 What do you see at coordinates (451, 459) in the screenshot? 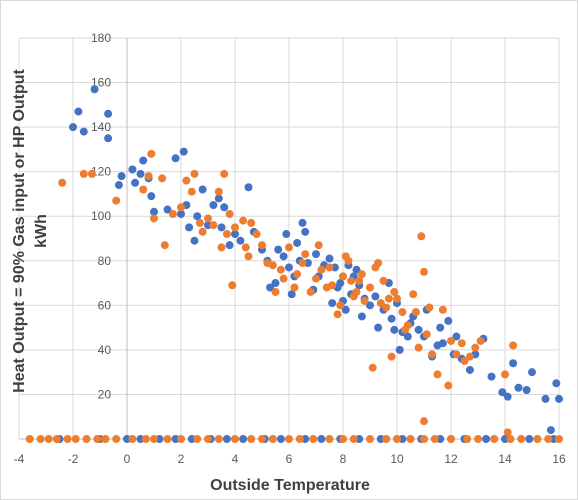
I see `x-tick-label: 12` at bounding box center [451, 459].